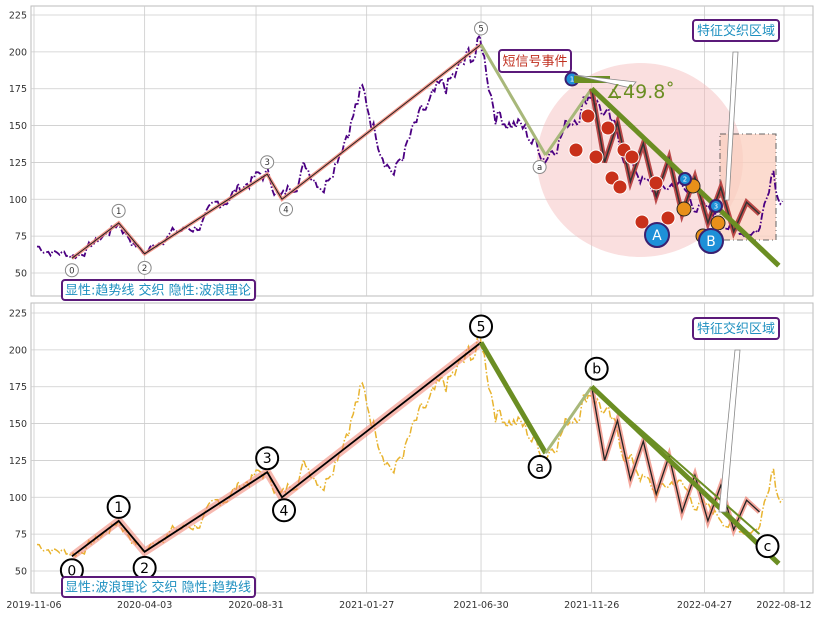 The width and height of the screenshot is (819, 617). I want to click on short-signal-text: 短信号事件, so click(534, 62).